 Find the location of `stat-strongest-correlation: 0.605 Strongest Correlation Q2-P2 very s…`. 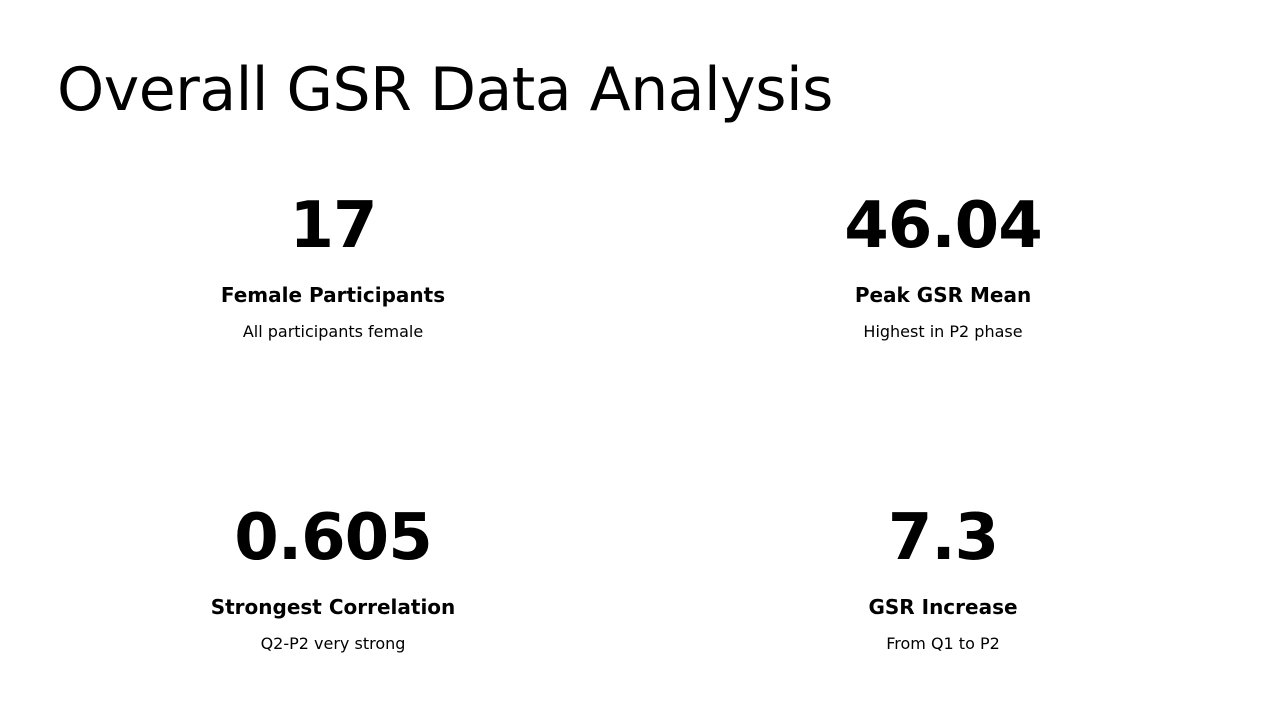

stat-strongest-correlation: 0.605 Strongest Correlation Q2-P2 very s… is located at coordinates (333, 577).